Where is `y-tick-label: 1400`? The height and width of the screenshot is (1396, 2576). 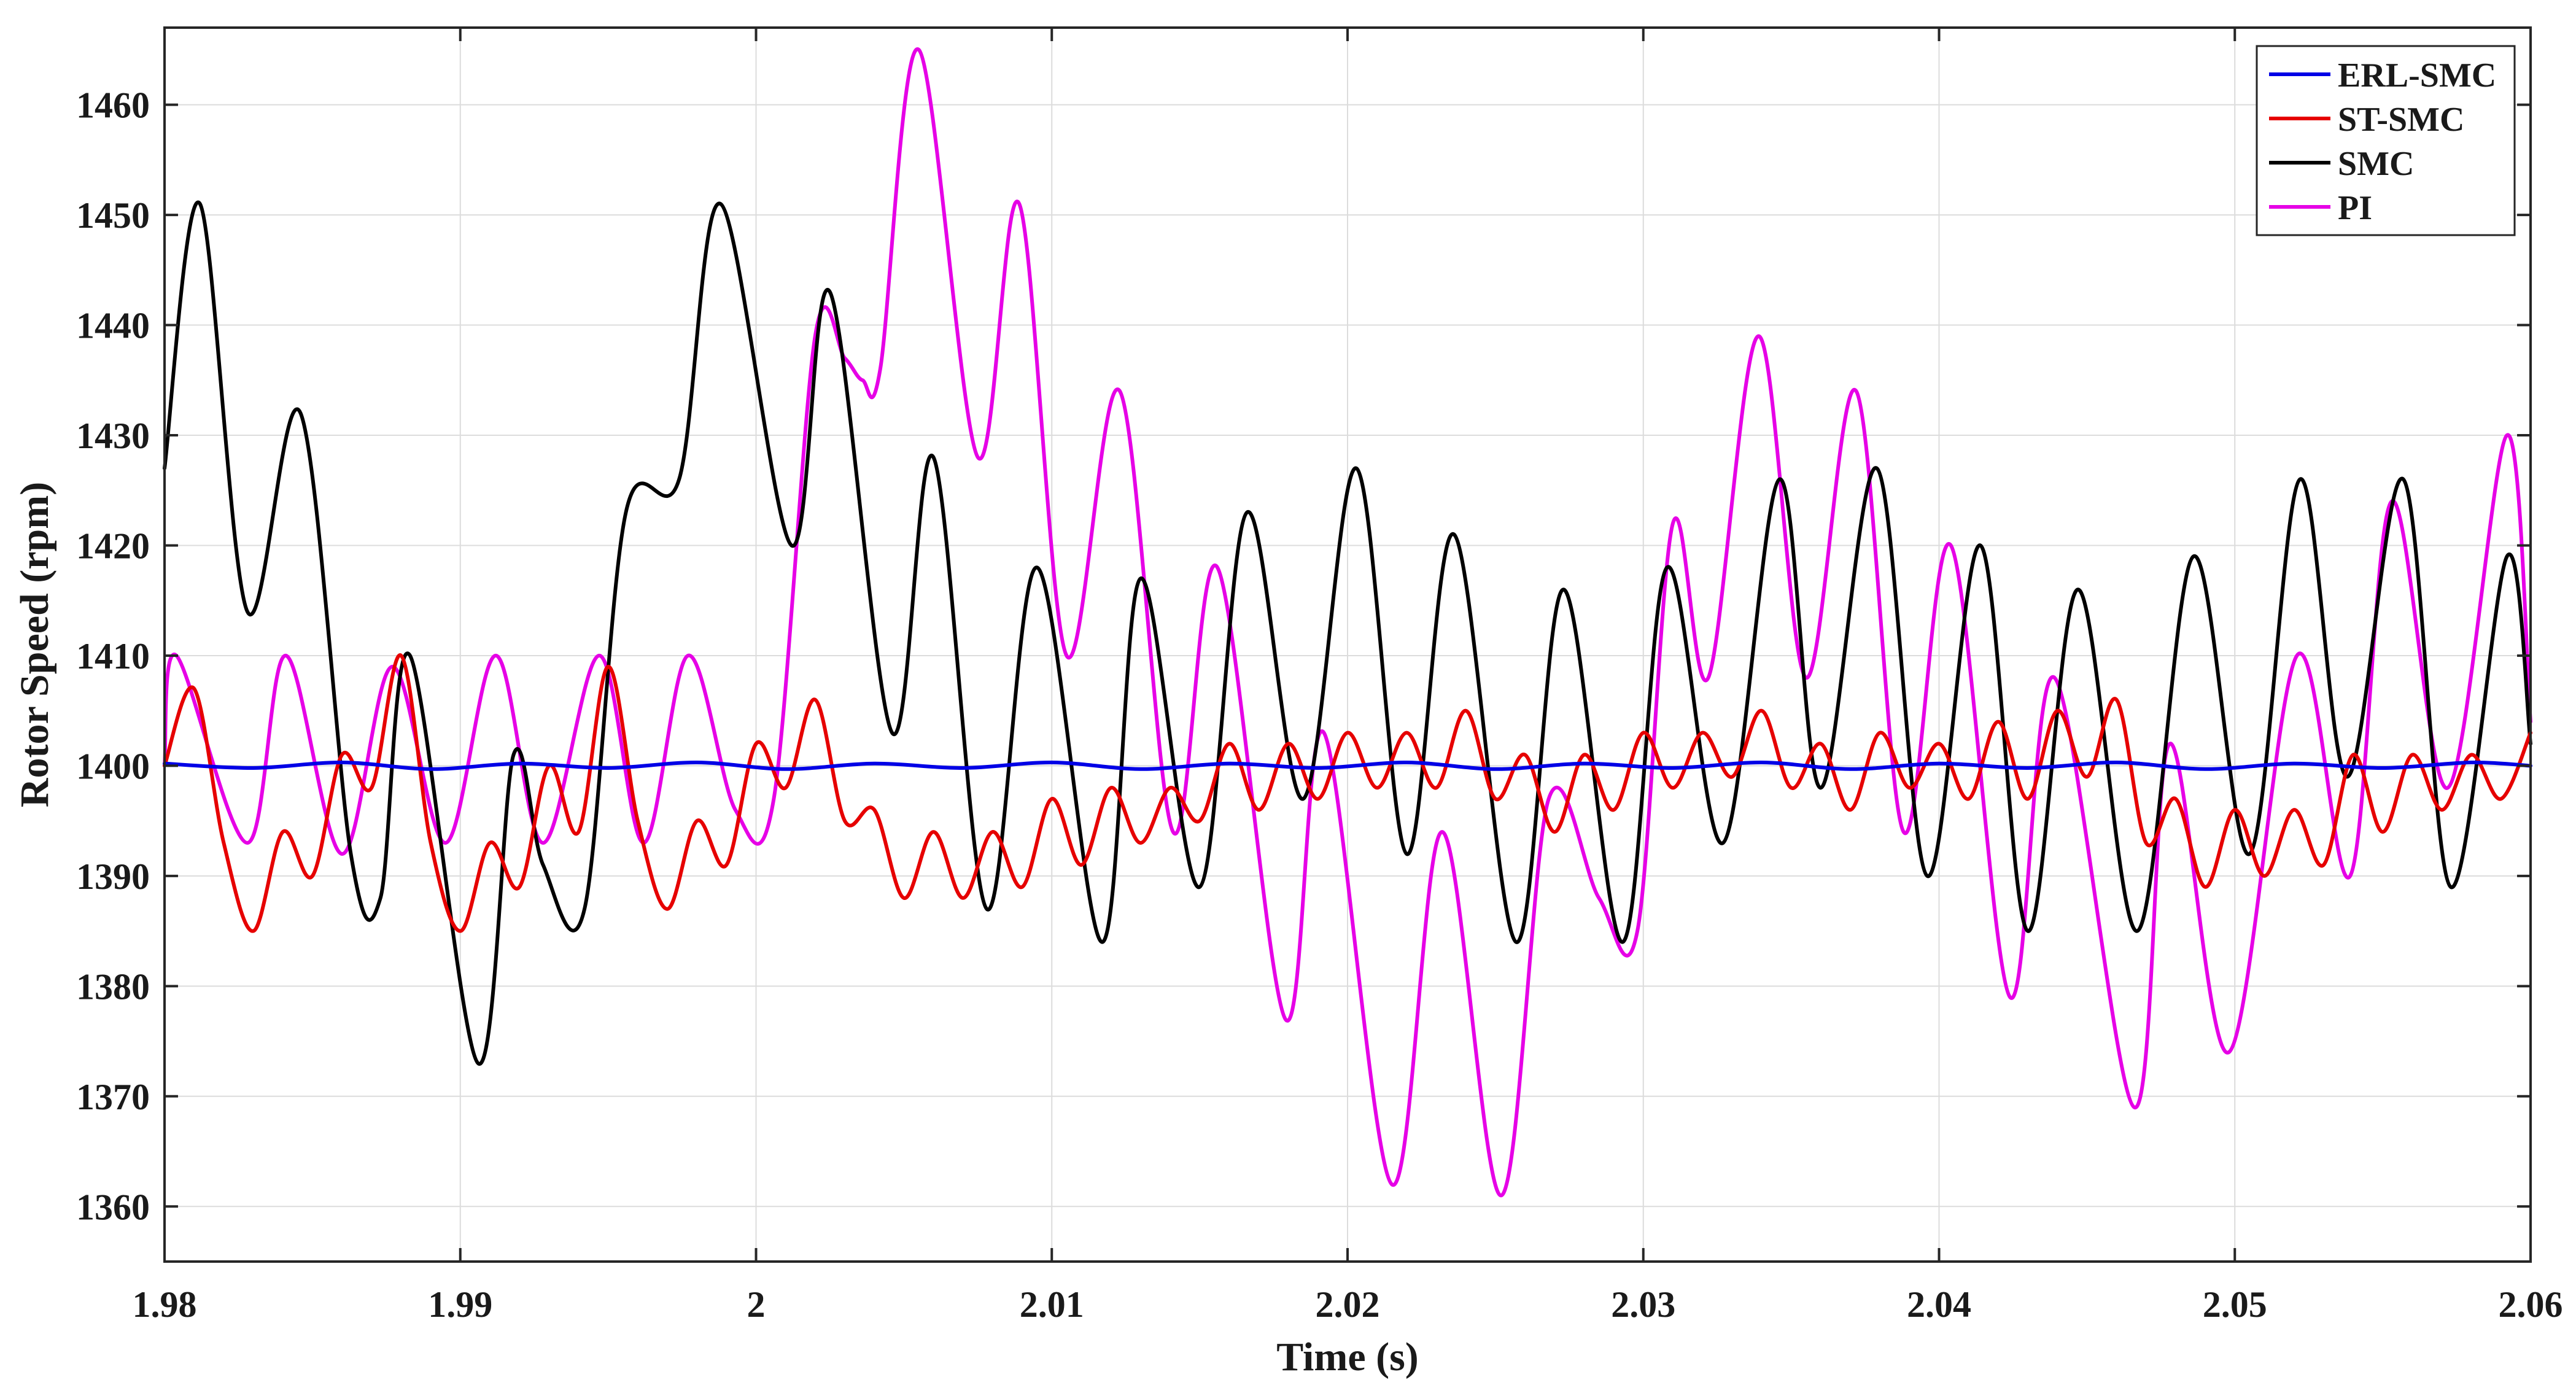
y-tick-label: 1400 is located at coordinates (113, 766).